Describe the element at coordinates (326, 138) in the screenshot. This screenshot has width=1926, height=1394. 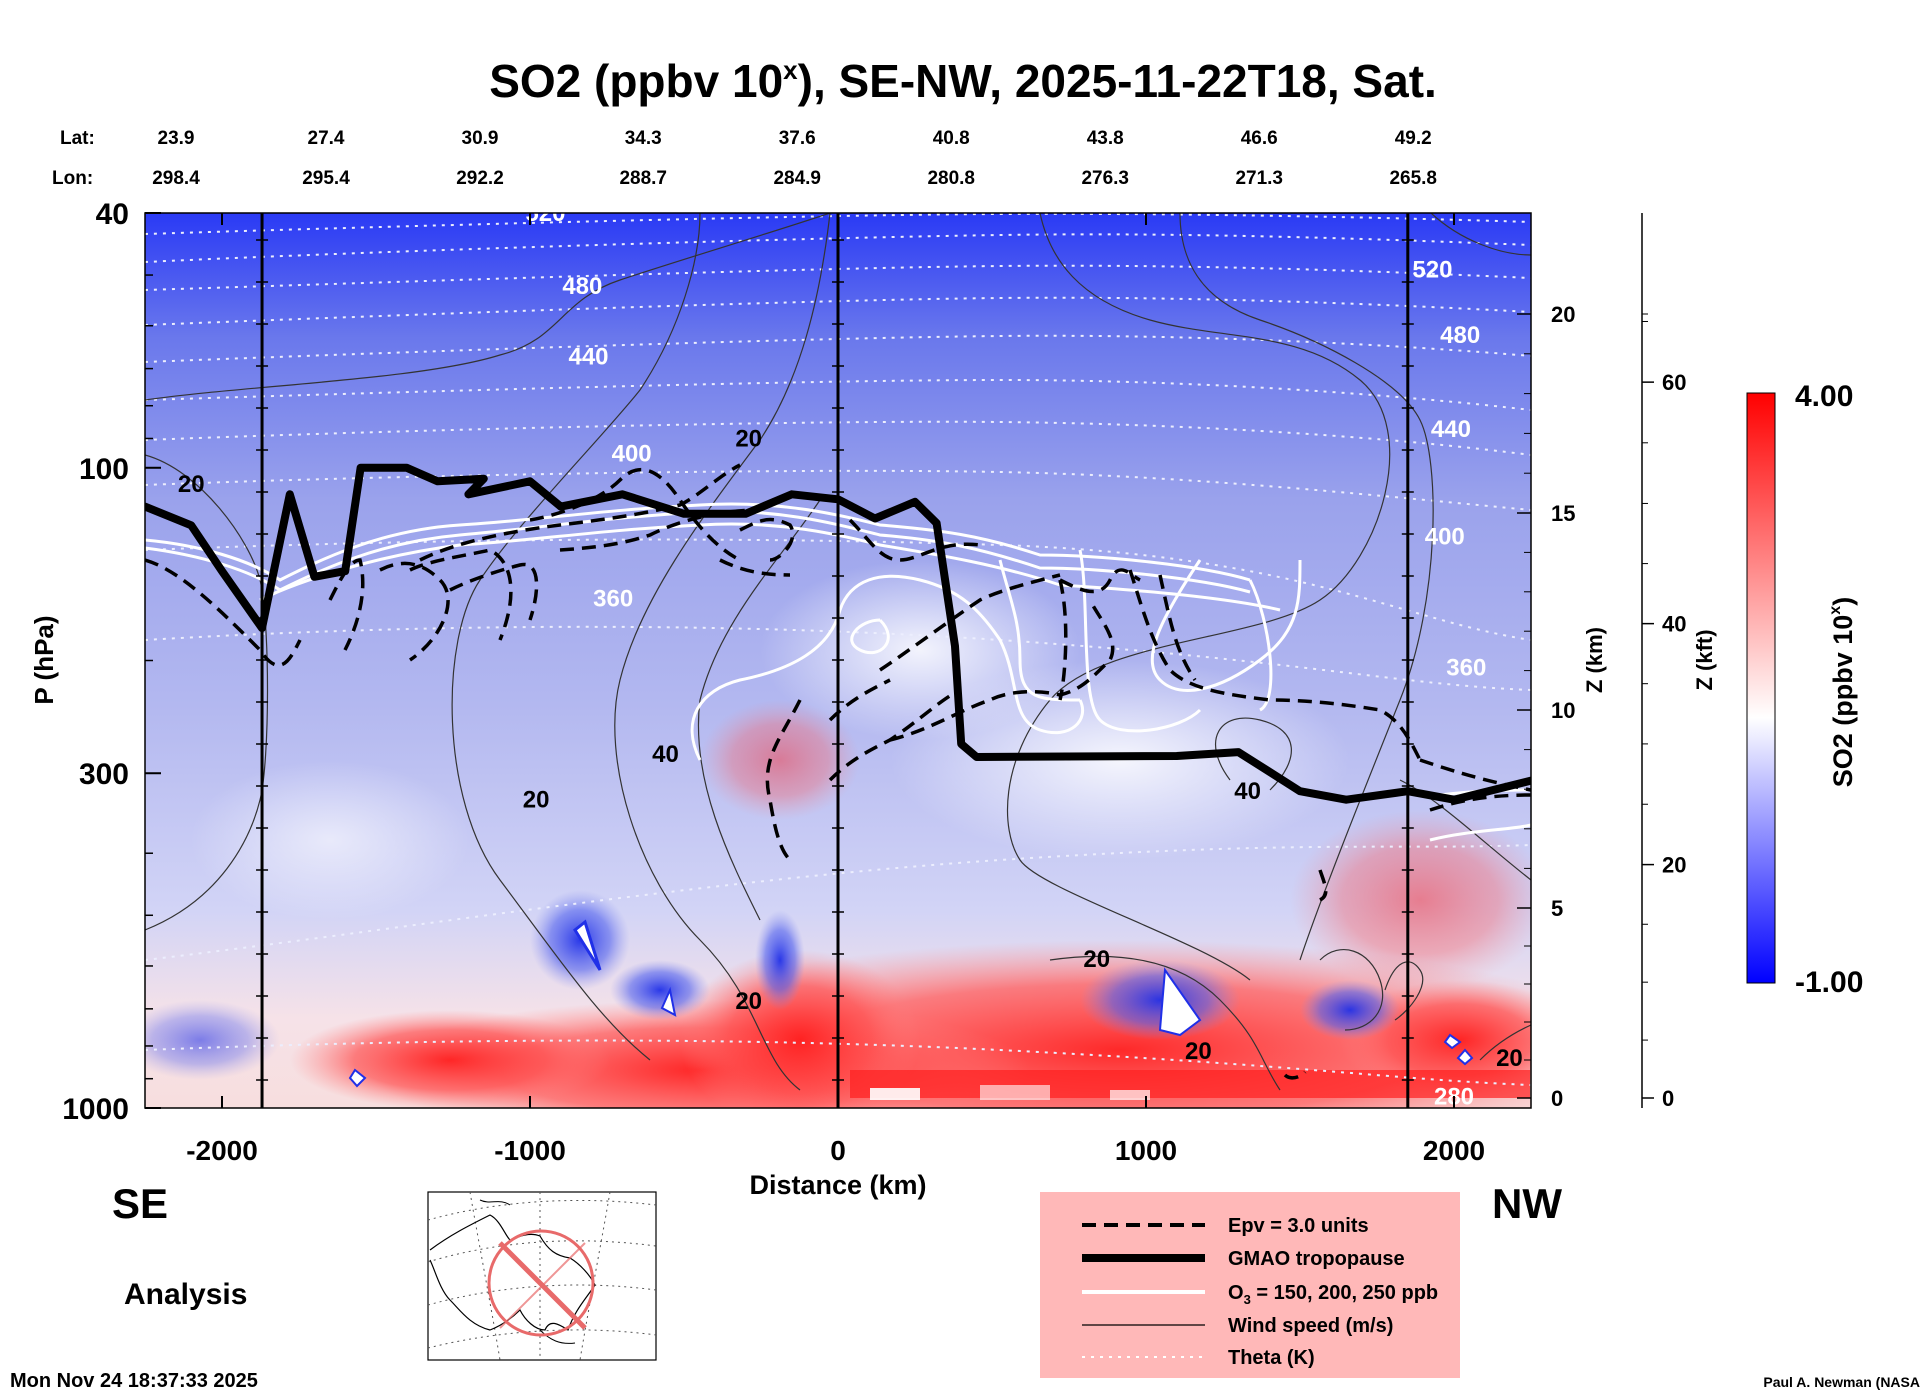
I see `lat-value: 27.4` at that location.